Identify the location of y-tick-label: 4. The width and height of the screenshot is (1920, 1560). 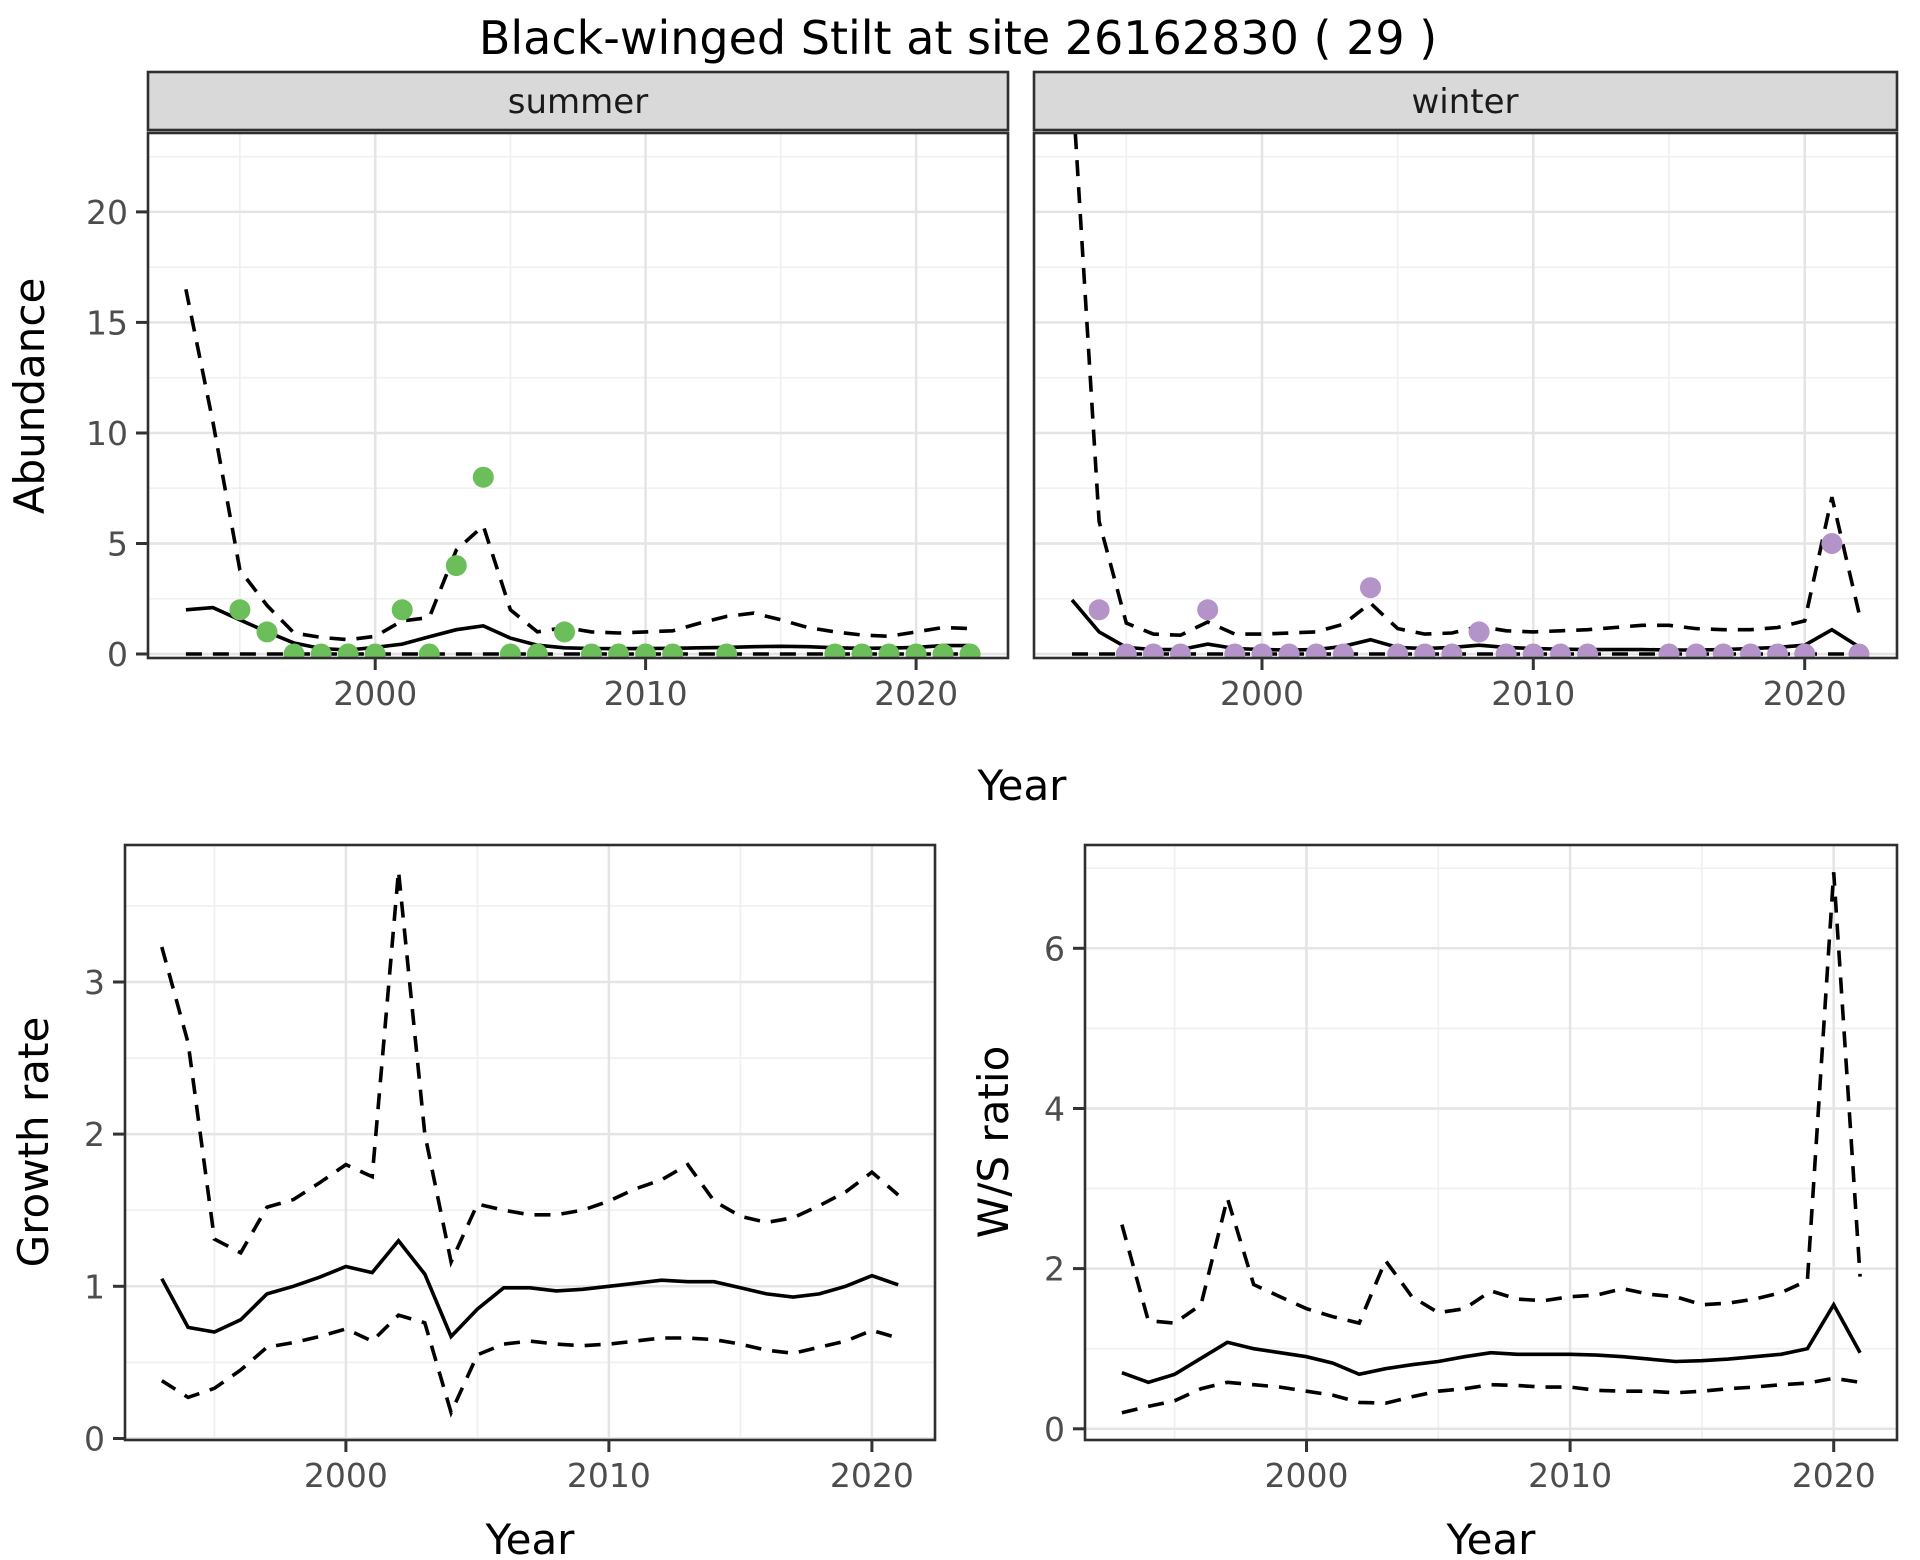
(1054, 1109).